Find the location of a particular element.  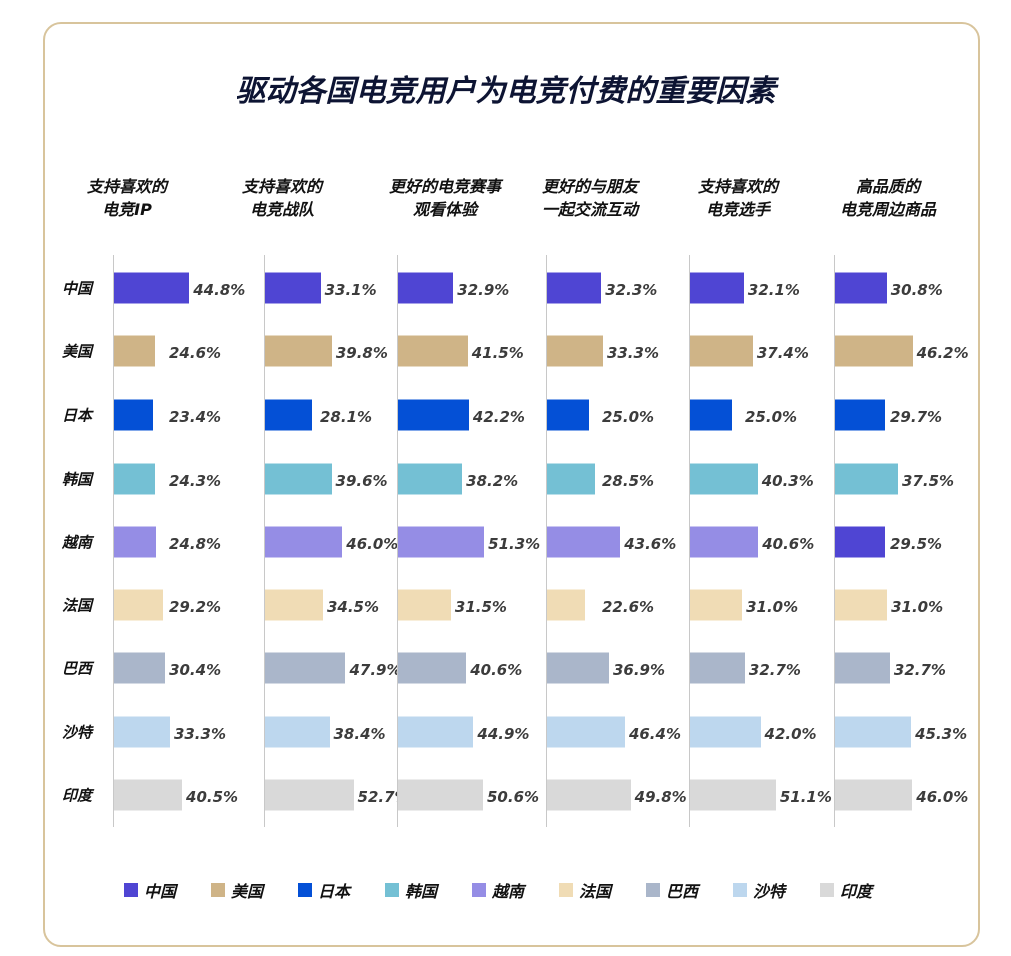

data-label: 41.5% is located at coordinates (497, 353).